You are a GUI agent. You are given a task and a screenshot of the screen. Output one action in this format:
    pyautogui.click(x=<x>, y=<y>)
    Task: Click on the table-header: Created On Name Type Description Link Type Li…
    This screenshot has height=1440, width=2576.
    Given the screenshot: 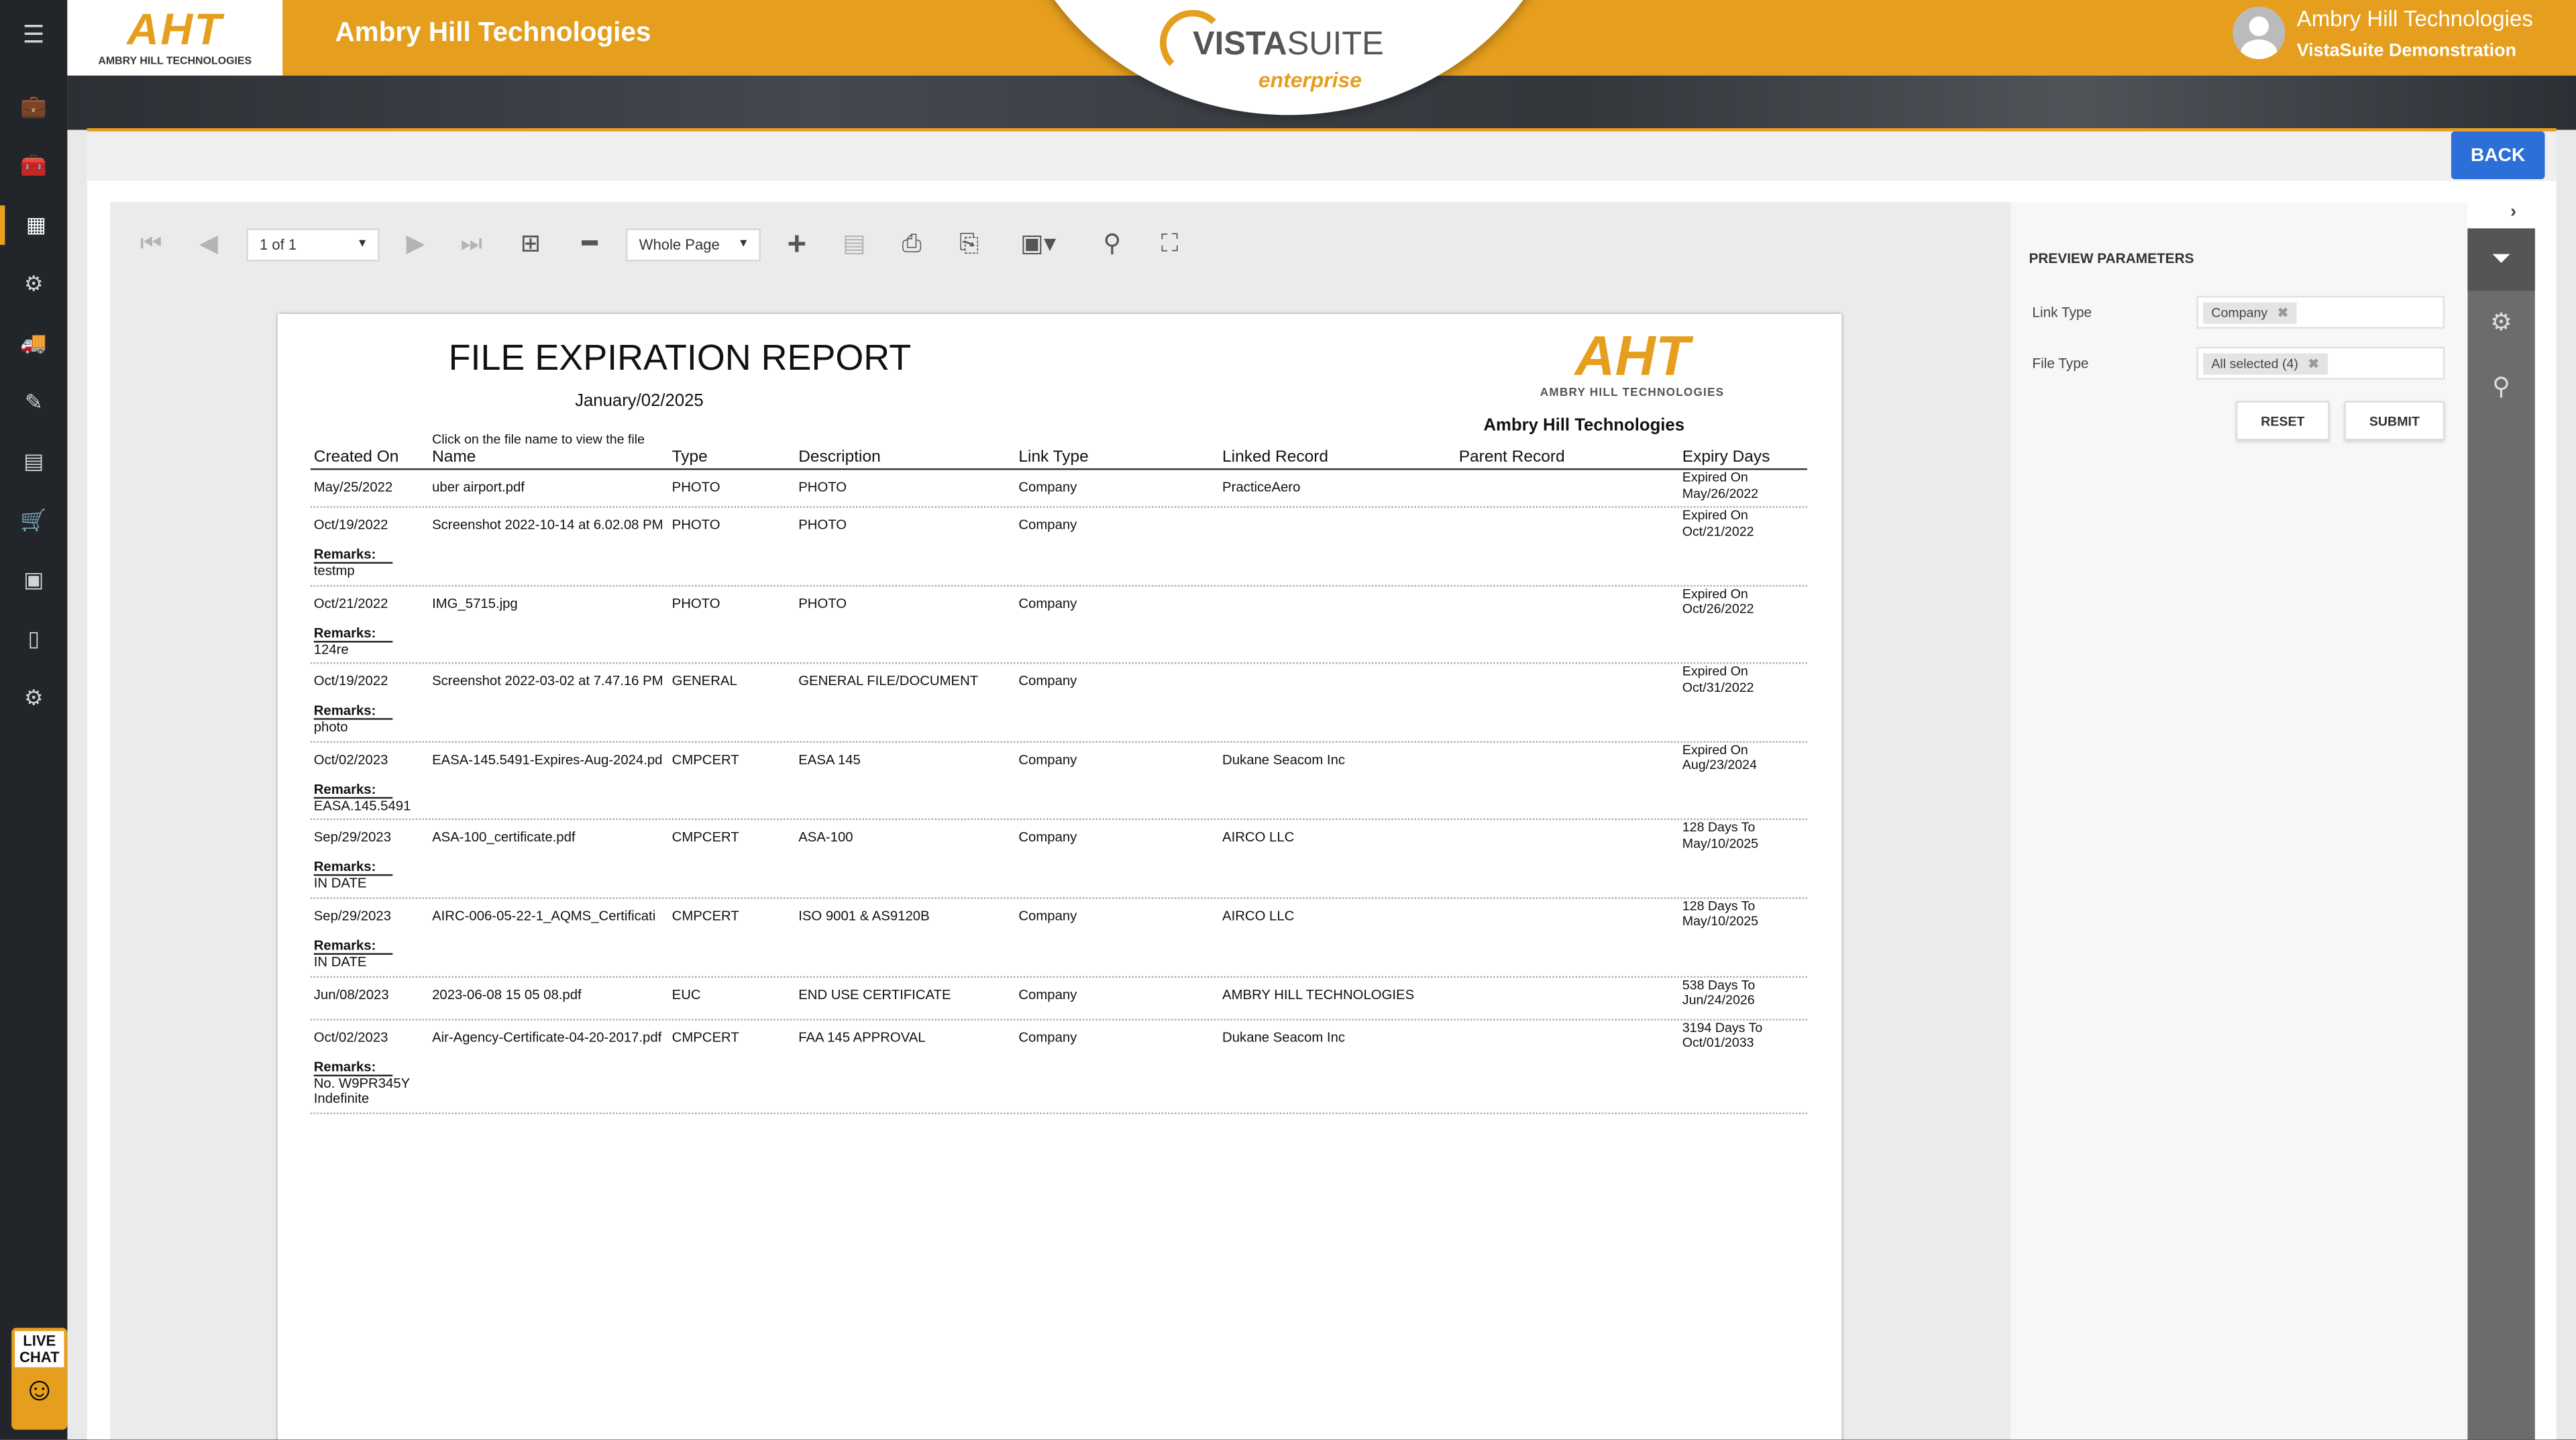 What is the action you would take?
    pyautogui.click(x=1058, y=458)
    